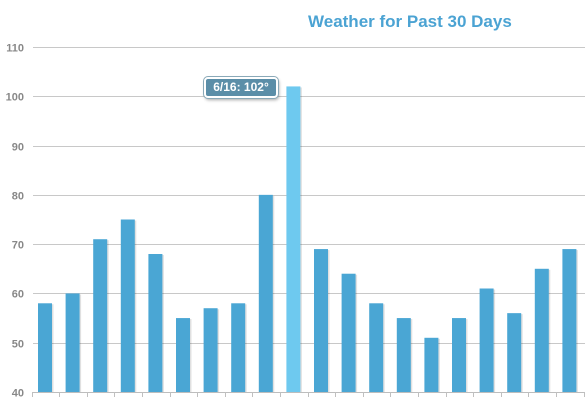 This screenshot has height=414, width=585. I want to click on y-tick-label: 50, so click(18, 345).